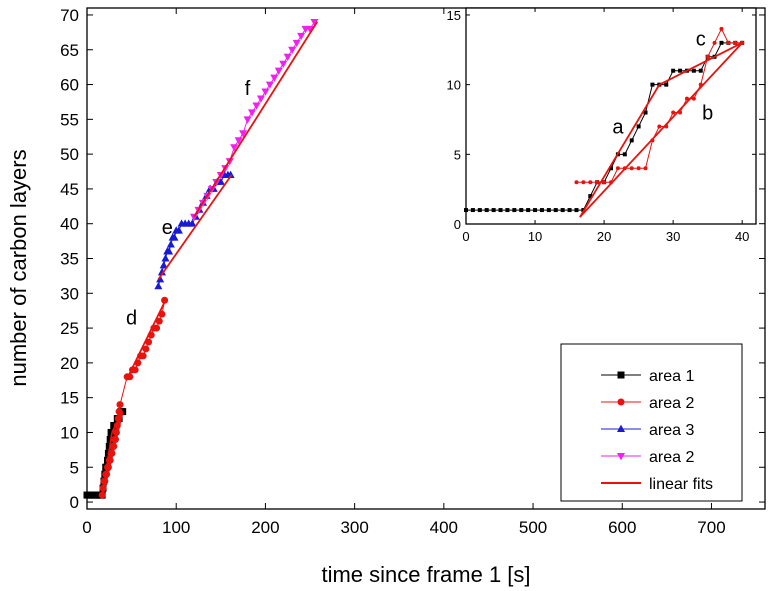 This screenshot has height=591, width=768. I want to click on main-annotation-f: f, so click(248, 89).